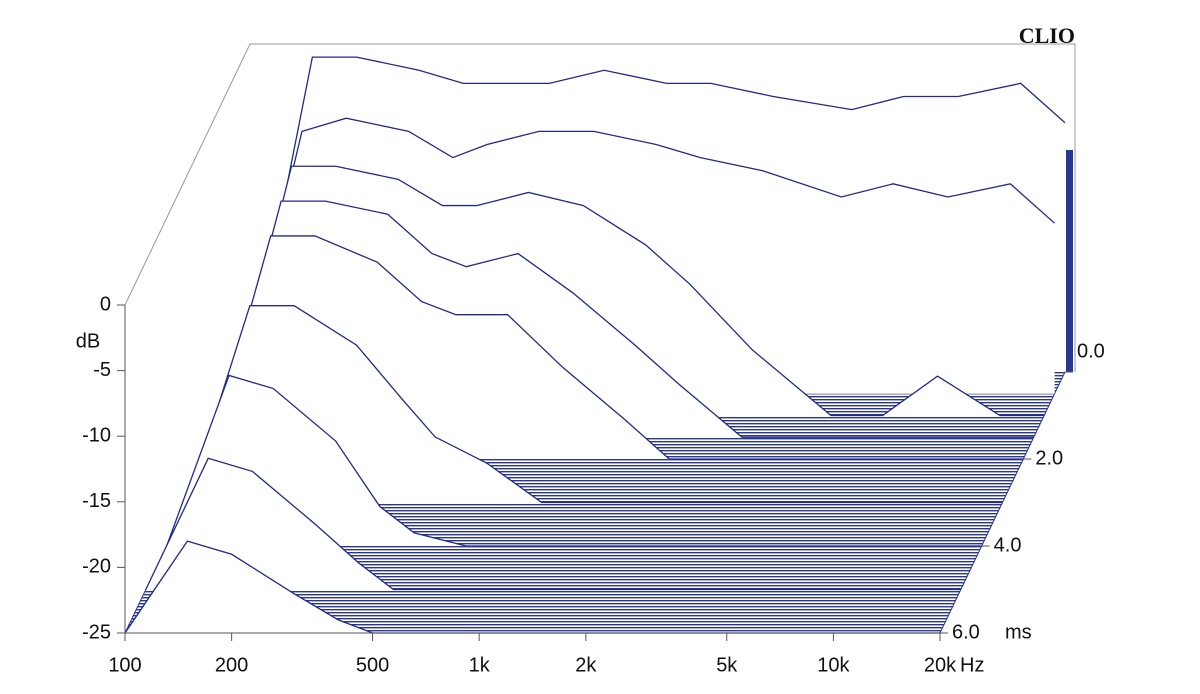 Image resolution: width=1200 pixels, height=694 pixels. I want to click on z-tick-label: 4.0, so click(1008, 545).